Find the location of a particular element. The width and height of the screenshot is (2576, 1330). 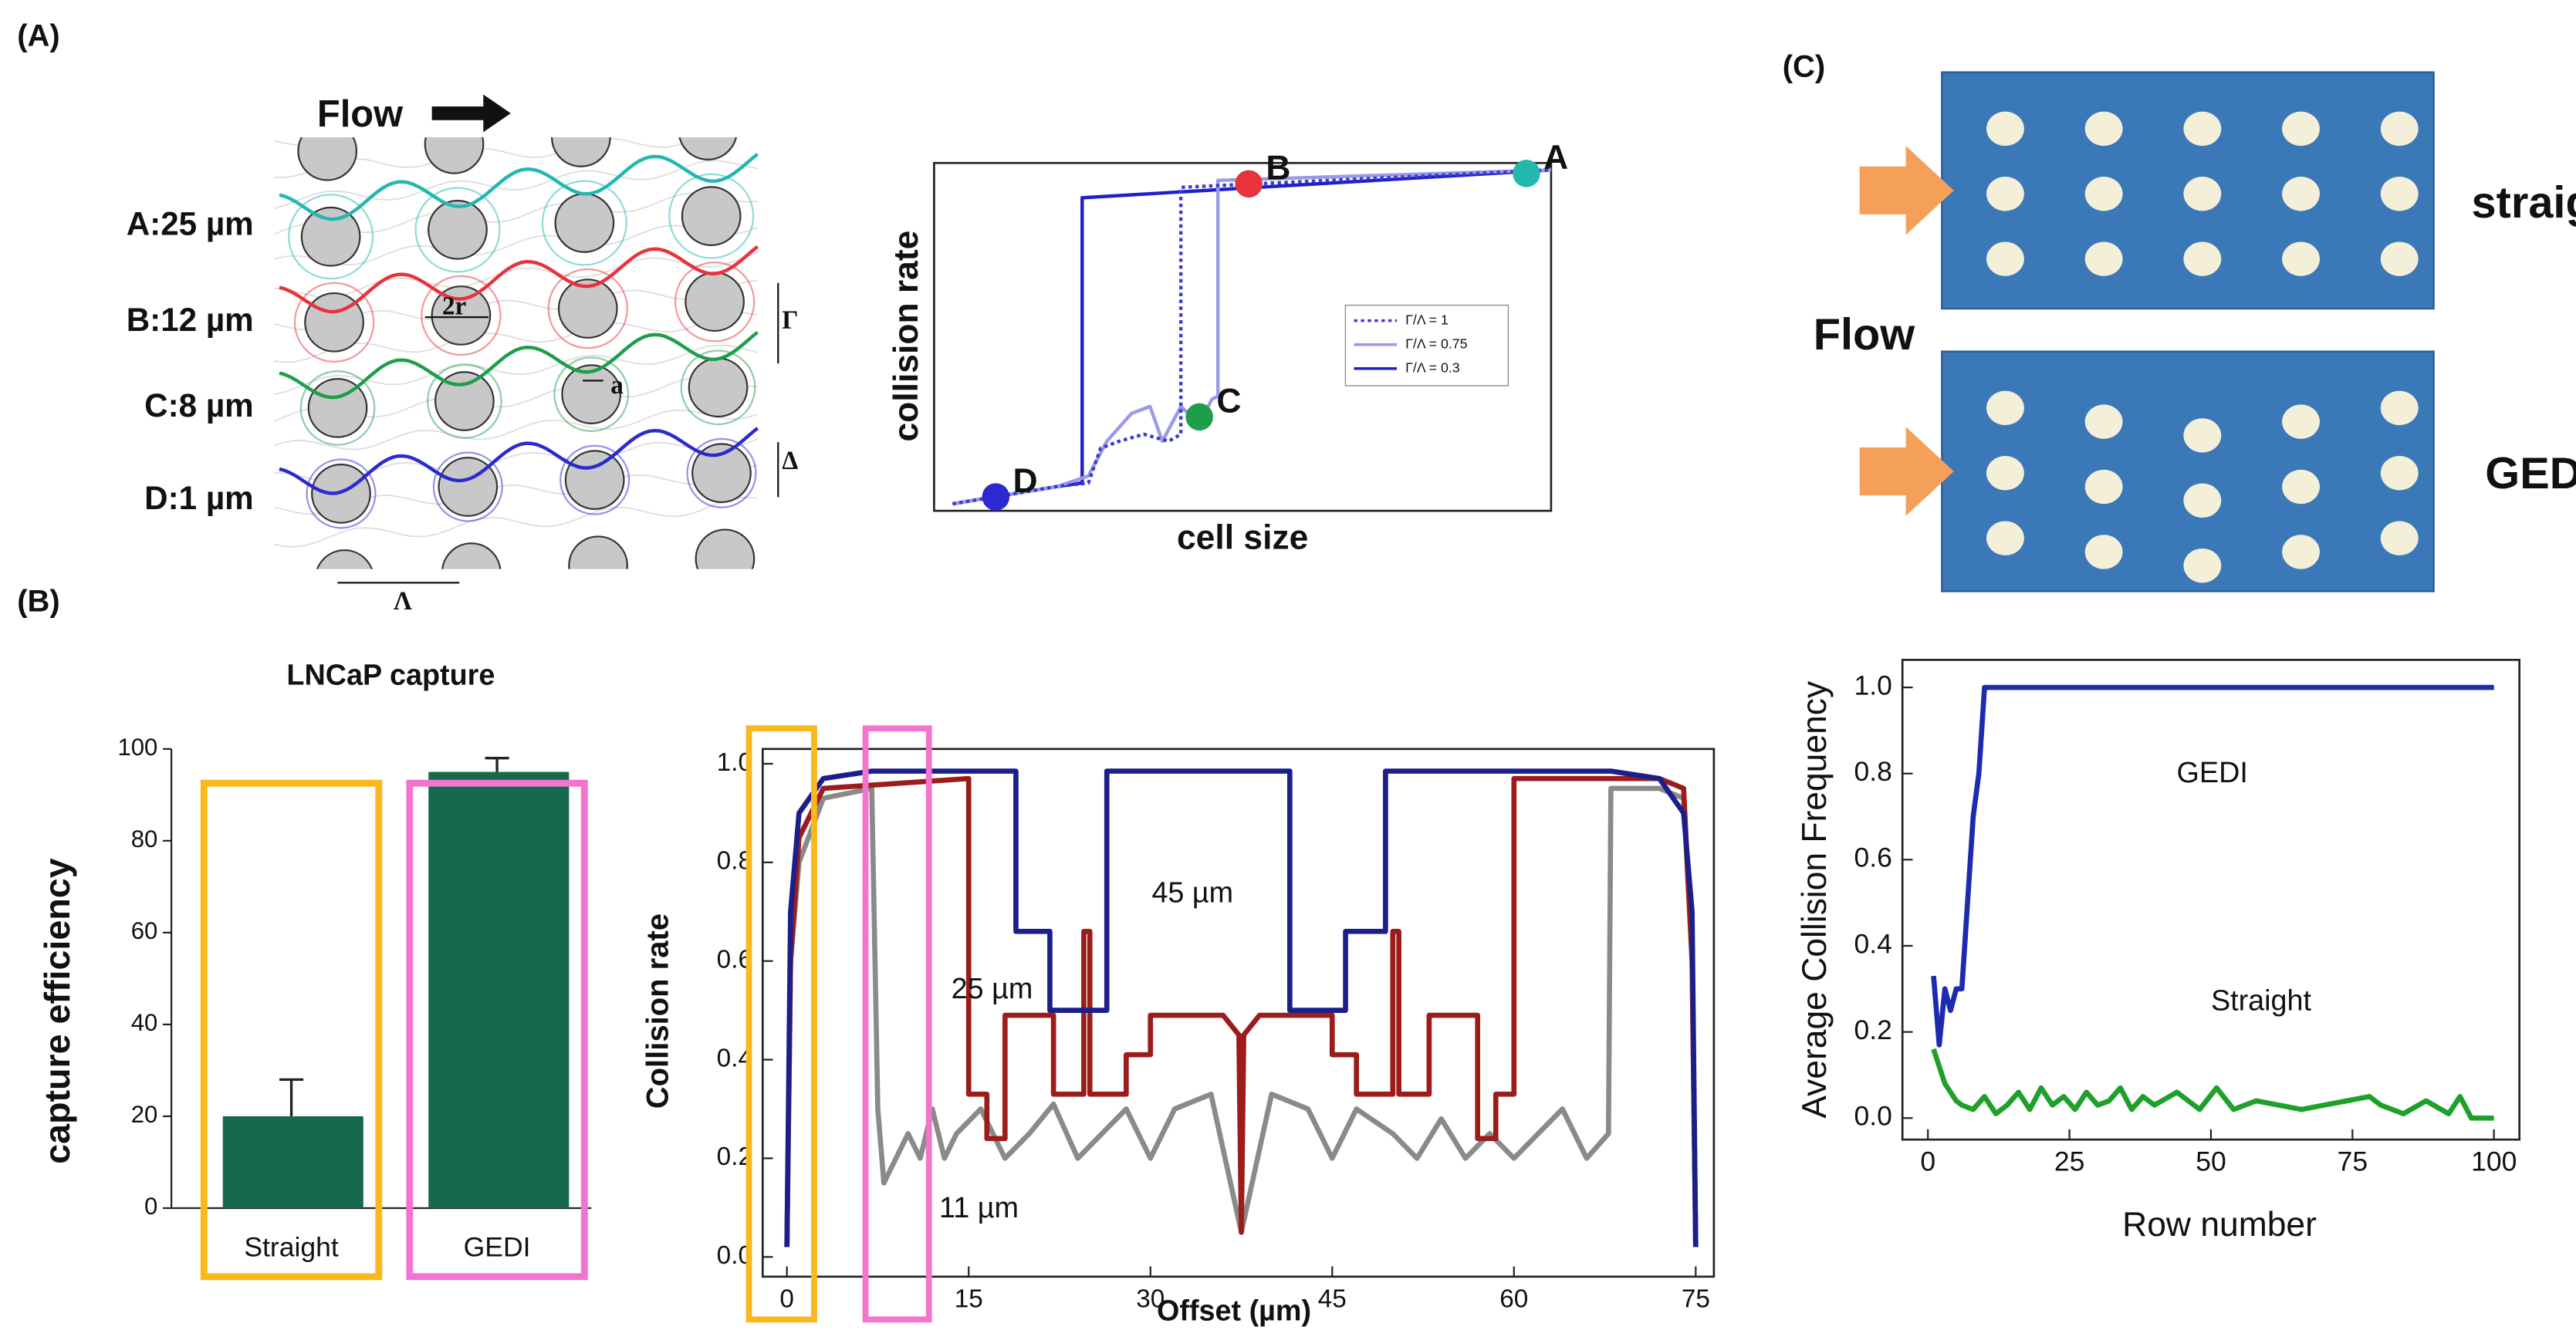

x-tick-label: 15 is located at coordinates (969, 1299).